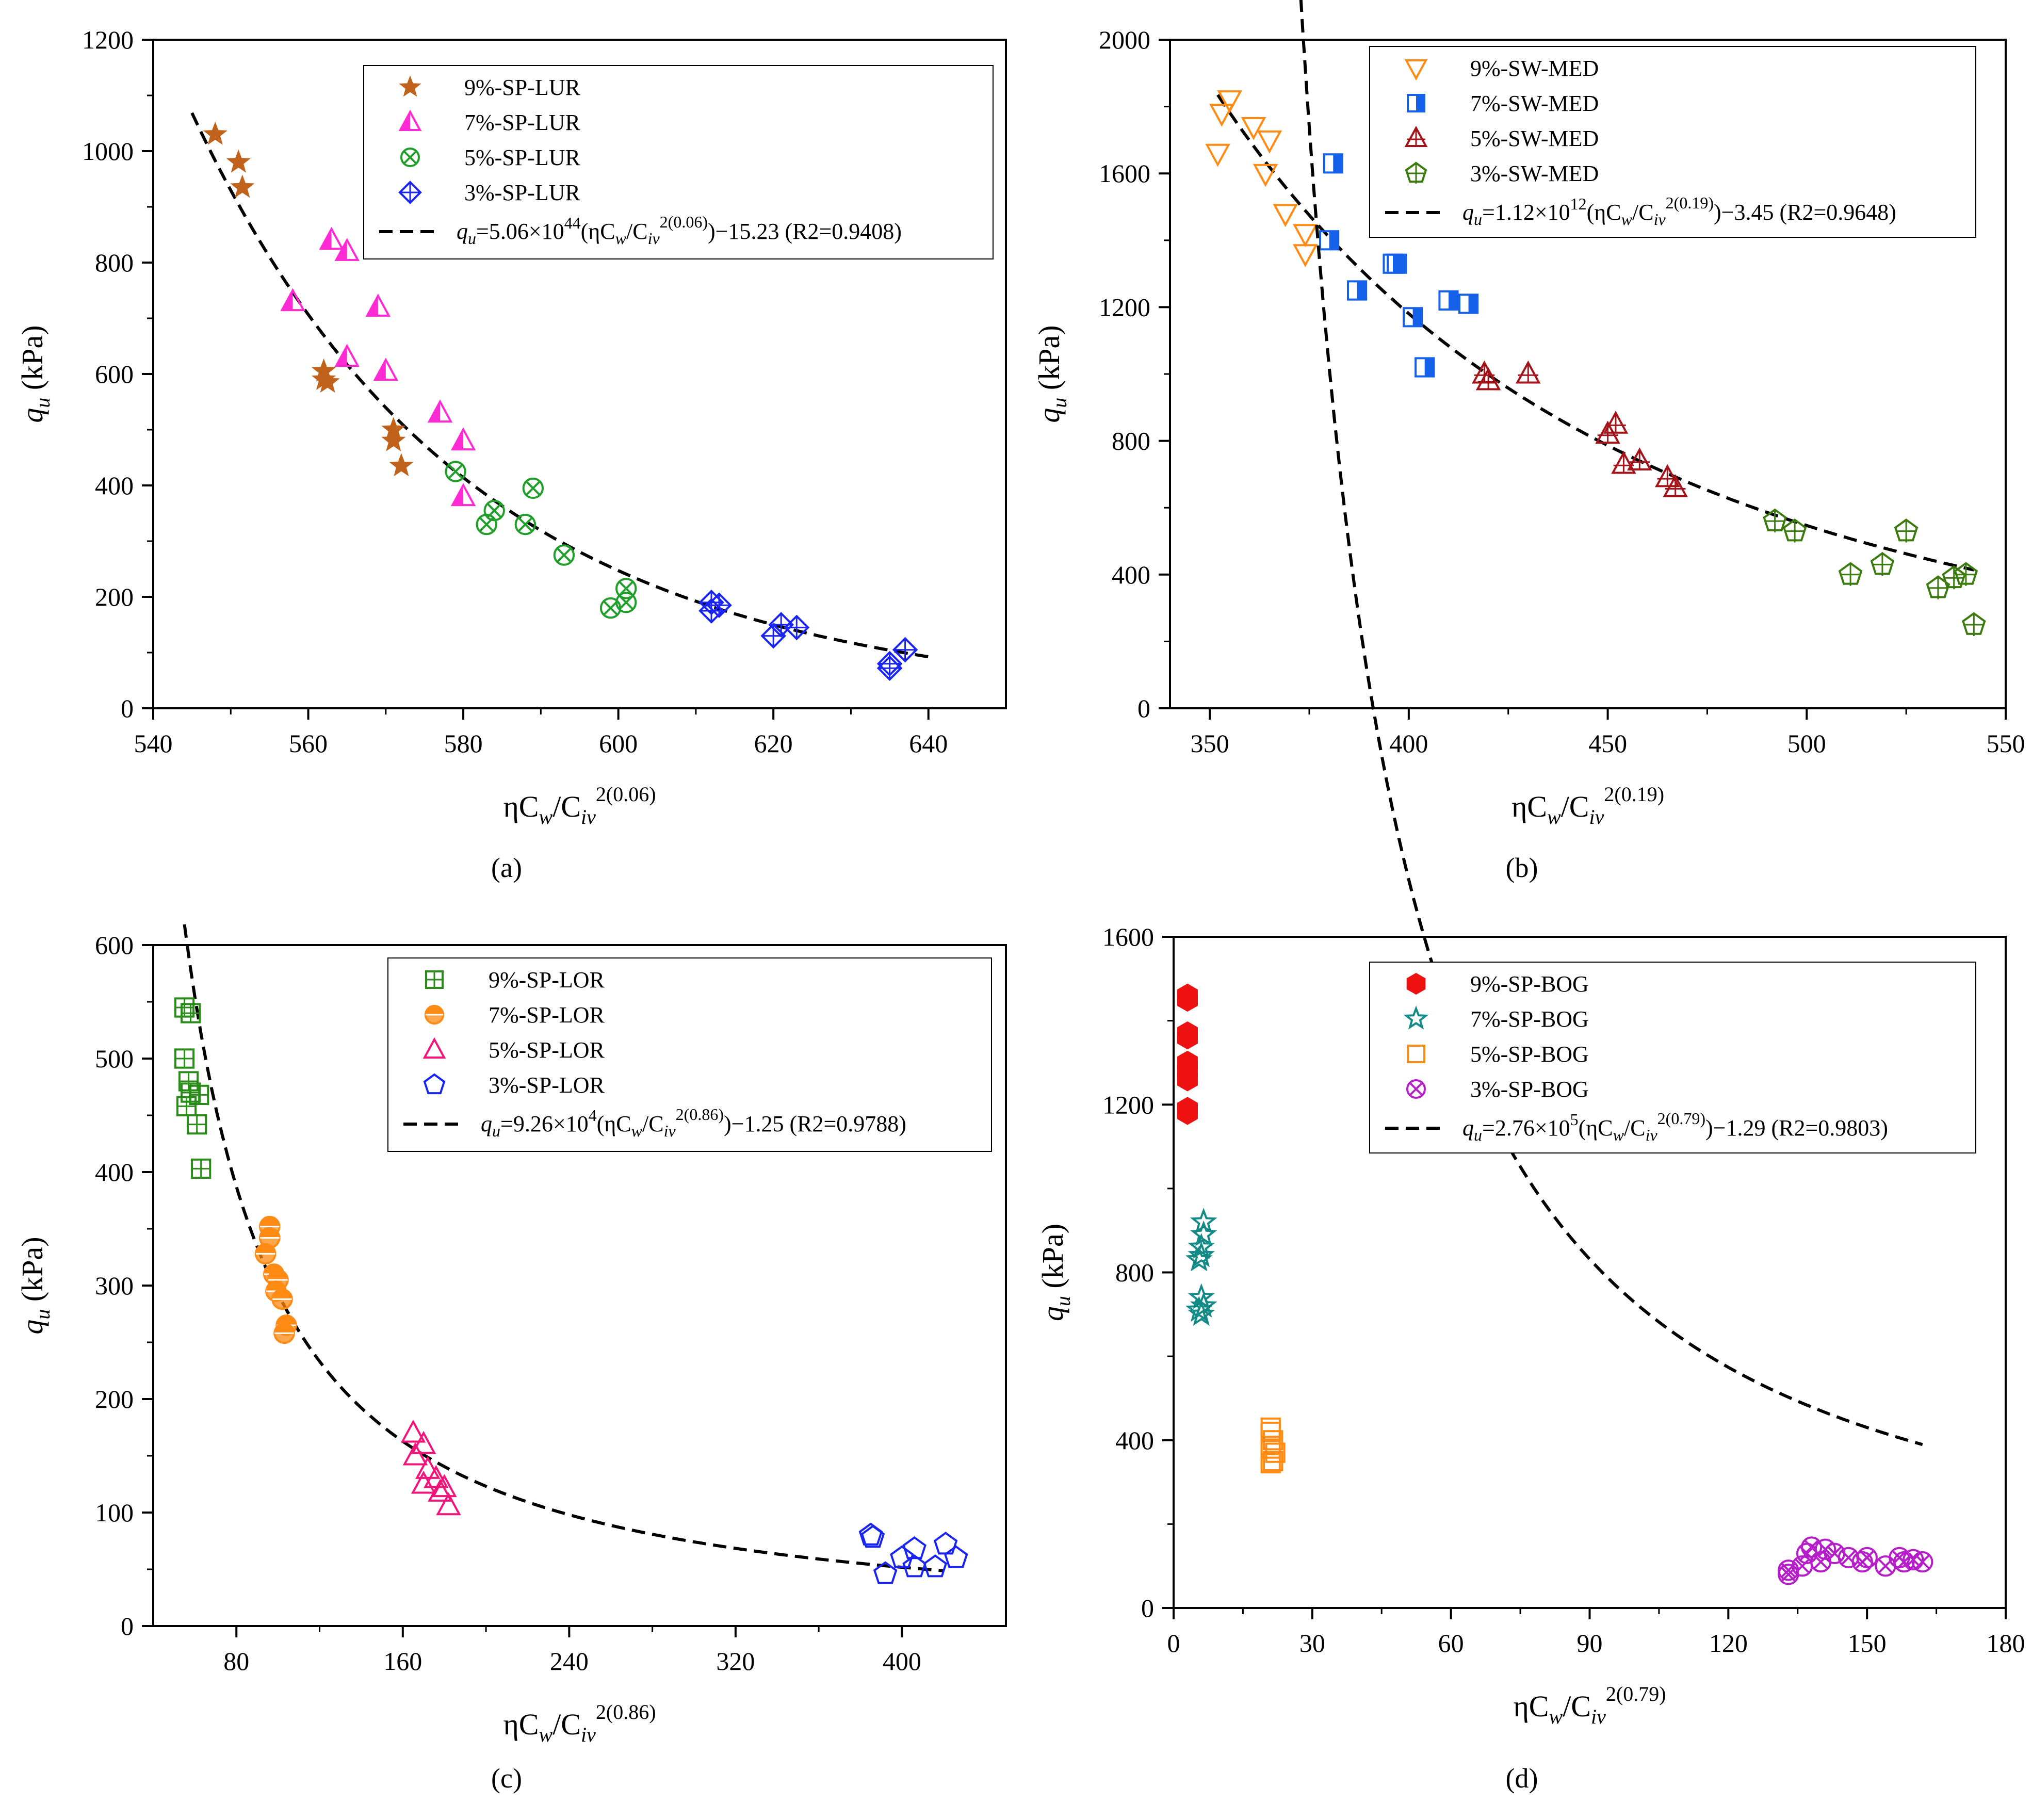 This screenshot has width=2032, height=1820. Describe the element at coordinates (402, 1662) in the screenshot. I see `x-tick-label: 160` at that location.